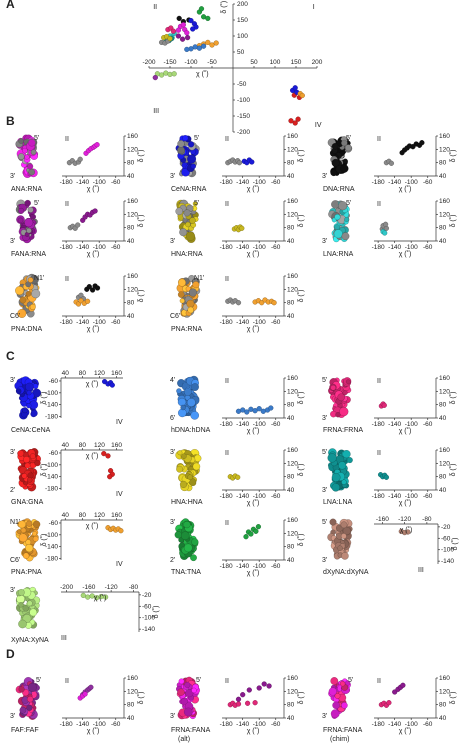 Image resolution: width=474 pixels, height=746 pixels. Describe the element at coordinates (394, 182) in the screenshot. I see `panel-b-2-x-tick: -140` at that location.